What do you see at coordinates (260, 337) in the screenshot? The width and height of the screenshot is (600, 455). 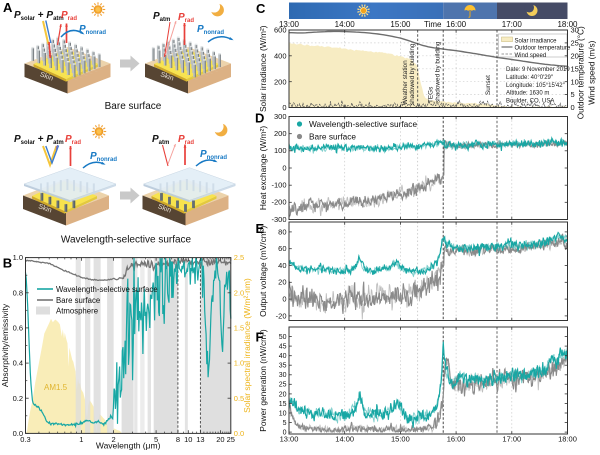 I see `svg-text: F` at bounding box center [260, 337].